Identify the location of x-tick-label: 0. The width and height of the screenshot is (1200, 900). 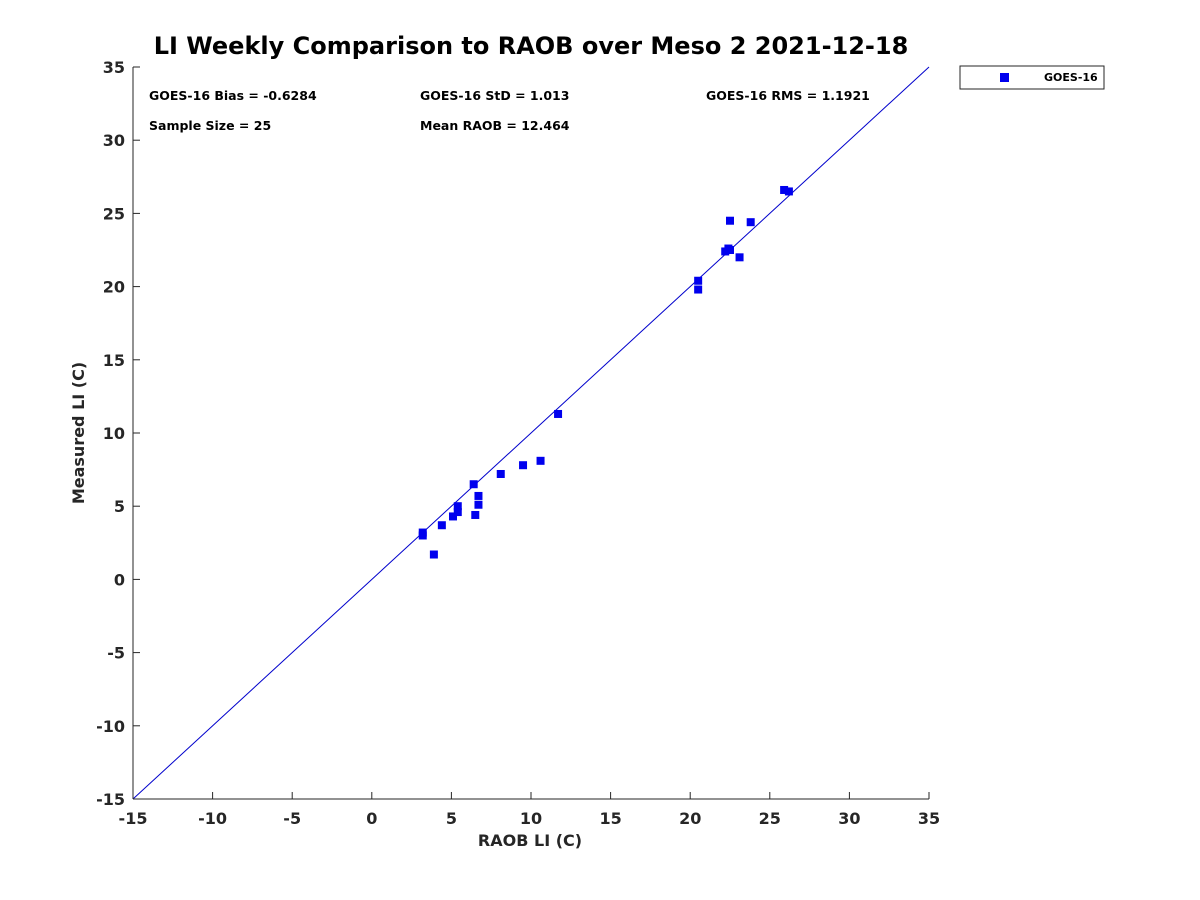
(371, 818).